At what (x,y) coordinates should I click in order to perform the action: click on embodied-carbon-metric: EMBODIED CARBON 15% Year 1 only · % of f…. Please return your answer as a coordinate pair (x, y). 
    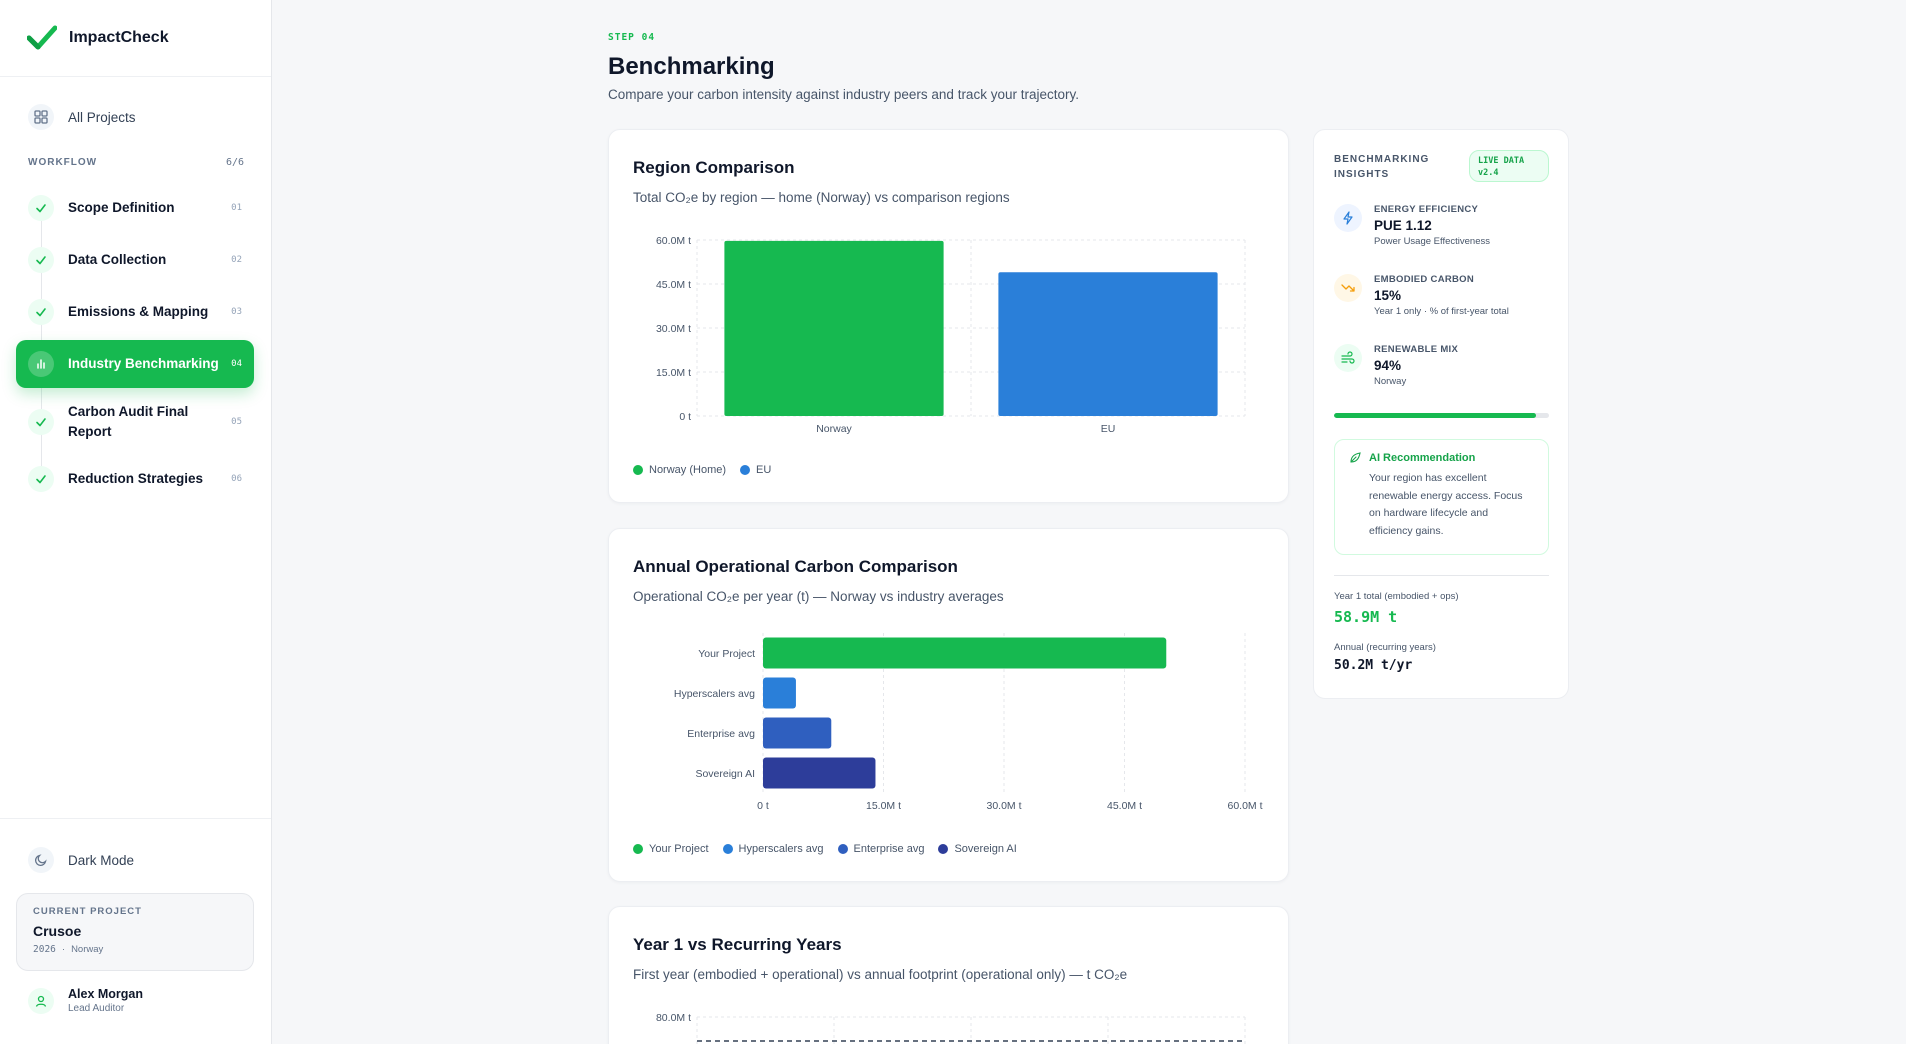
    Looking at the image, I should click on (1421, 295).